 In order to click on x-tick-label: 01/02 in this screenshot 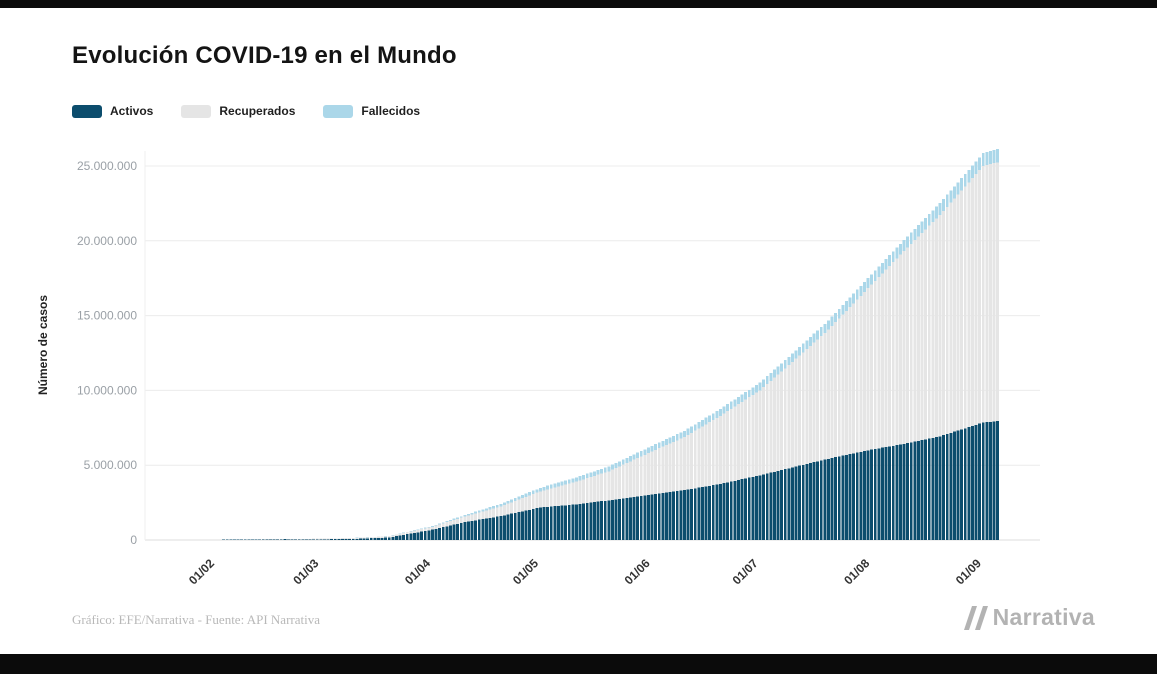, I will do `click(201, 571)`.